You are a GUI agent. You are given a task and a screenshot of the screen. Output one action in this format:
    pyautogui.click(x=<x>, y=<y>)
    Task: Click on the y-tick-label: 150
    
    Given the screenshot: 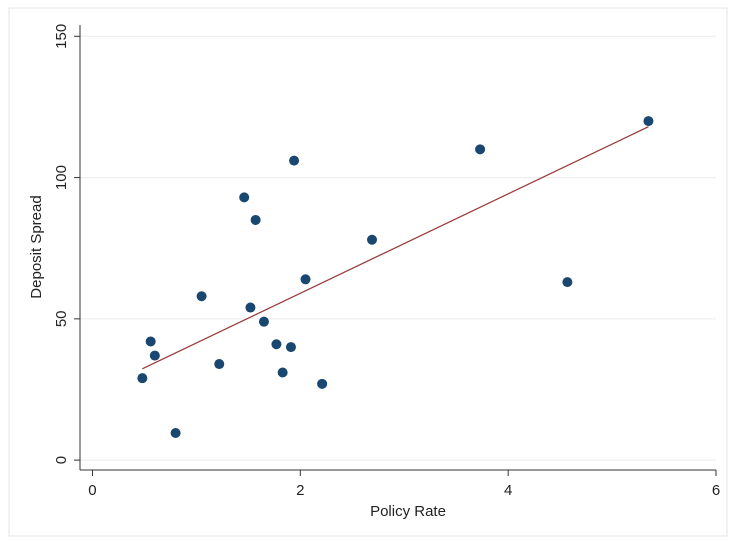 What is the action you would take?
    pyautogui.click(x=61, y=36)
    